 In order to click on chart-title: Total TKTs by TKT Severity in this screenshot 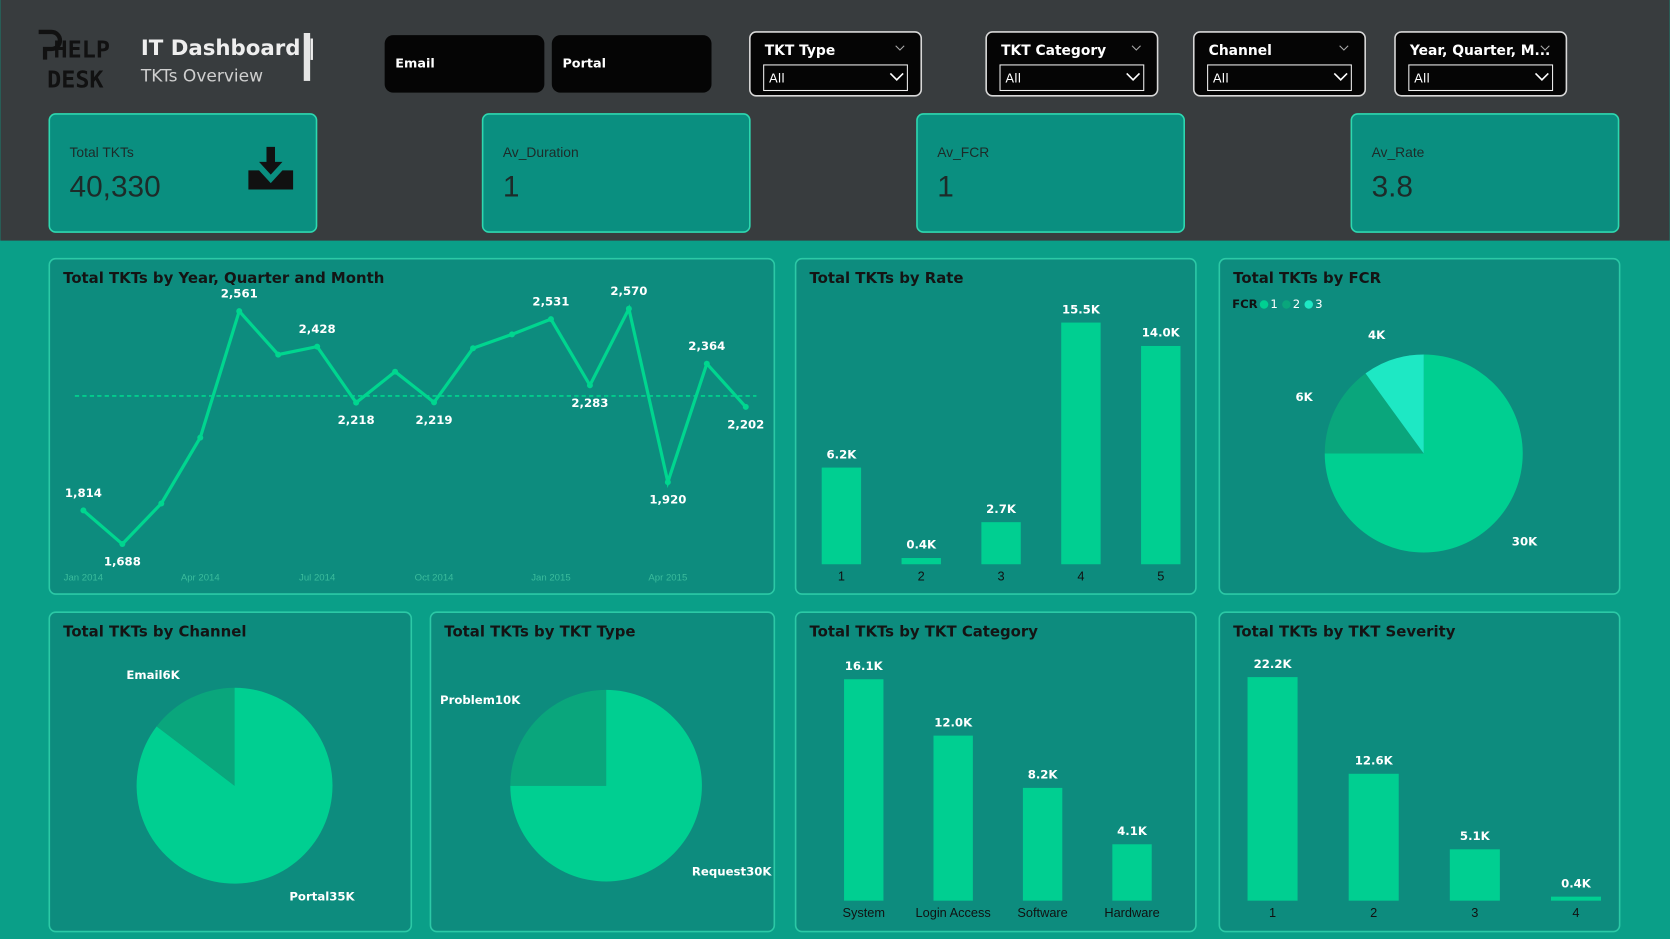, I will do `click(1344, 631)`.